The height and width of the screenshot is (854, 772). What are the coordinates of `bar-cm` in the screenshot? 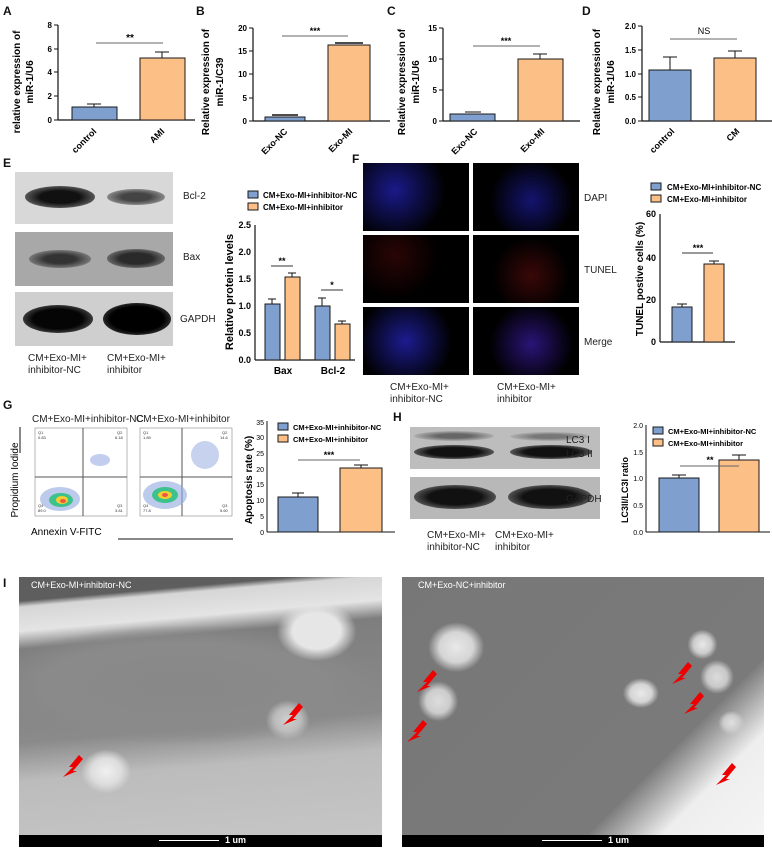 It's located at (735, 89).